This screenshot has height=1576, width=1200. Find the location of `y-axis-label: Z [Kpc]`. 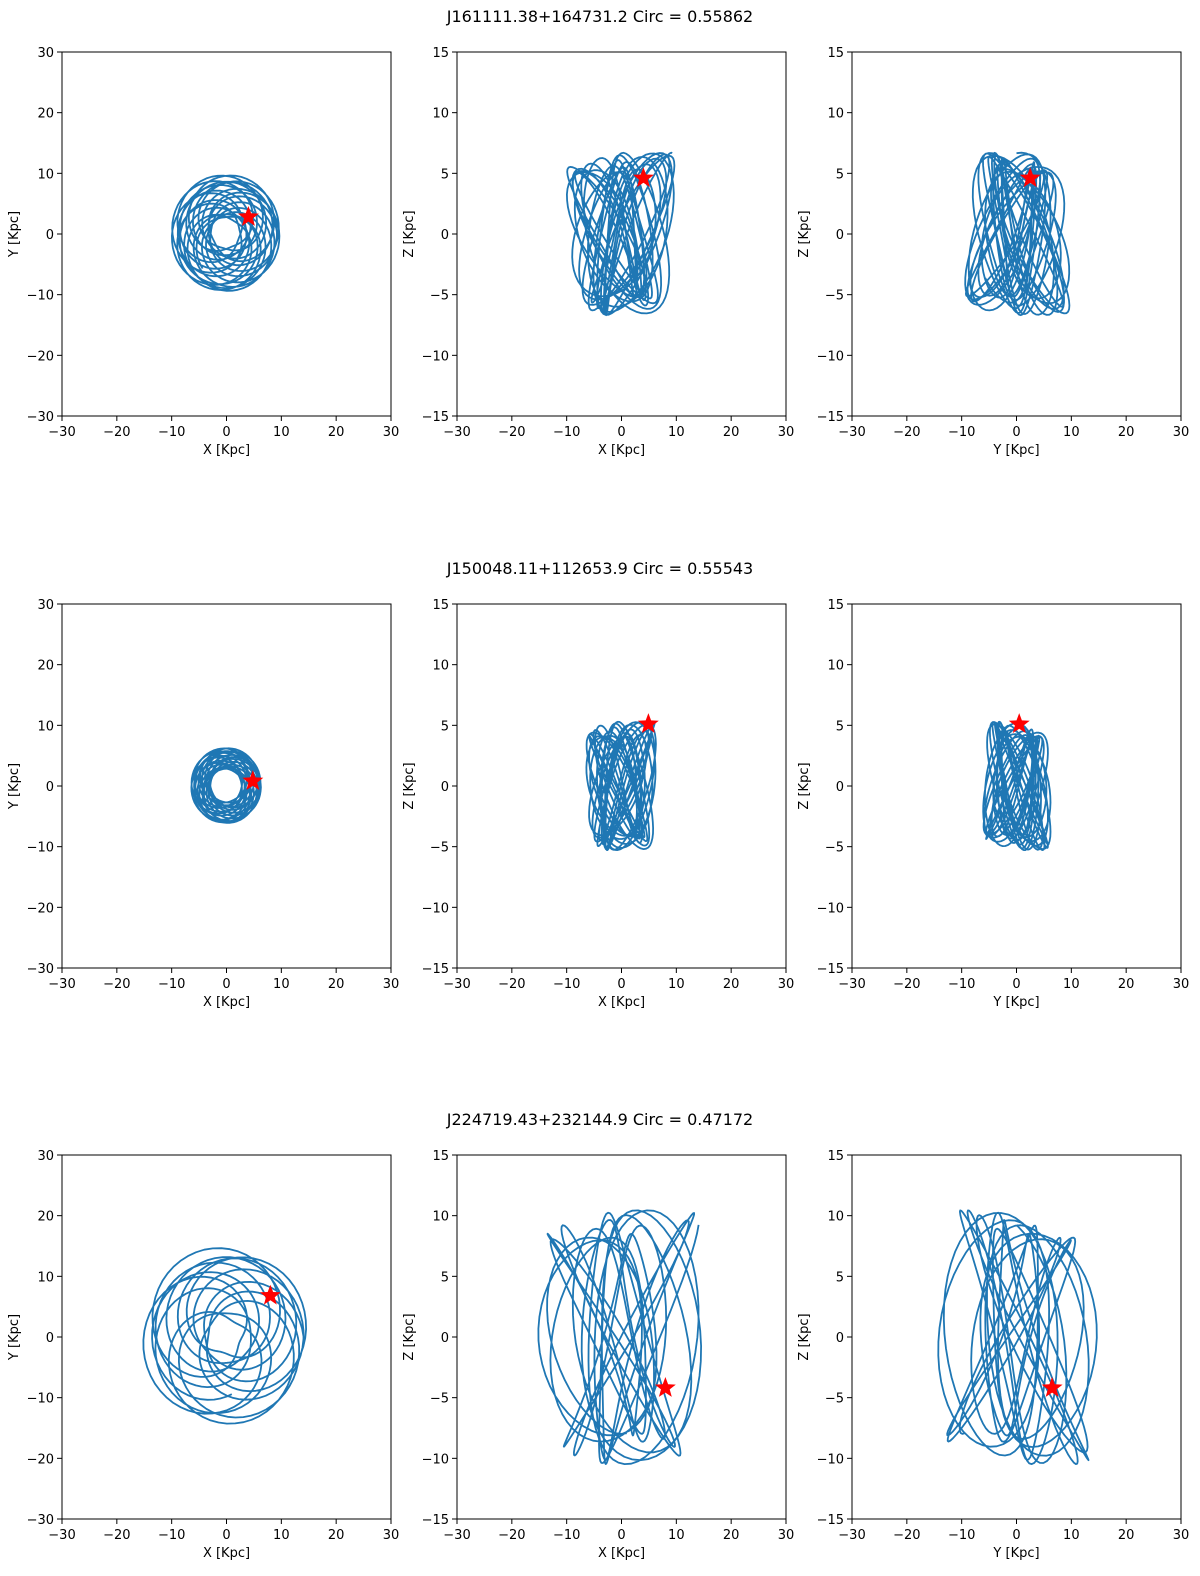

y-axis-label: Z [Kpc] is located at coordinates (409, 233).